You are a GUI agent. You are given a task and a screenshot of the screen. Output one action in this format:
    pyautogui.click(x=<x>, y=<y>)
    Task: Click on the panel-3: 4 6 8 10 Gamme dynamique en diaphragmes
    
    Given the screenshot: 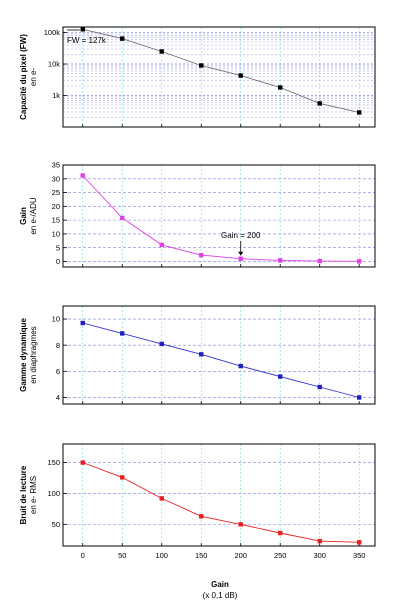 What is the action you would take?
    pyautogui.click(x=197, y=355)
    